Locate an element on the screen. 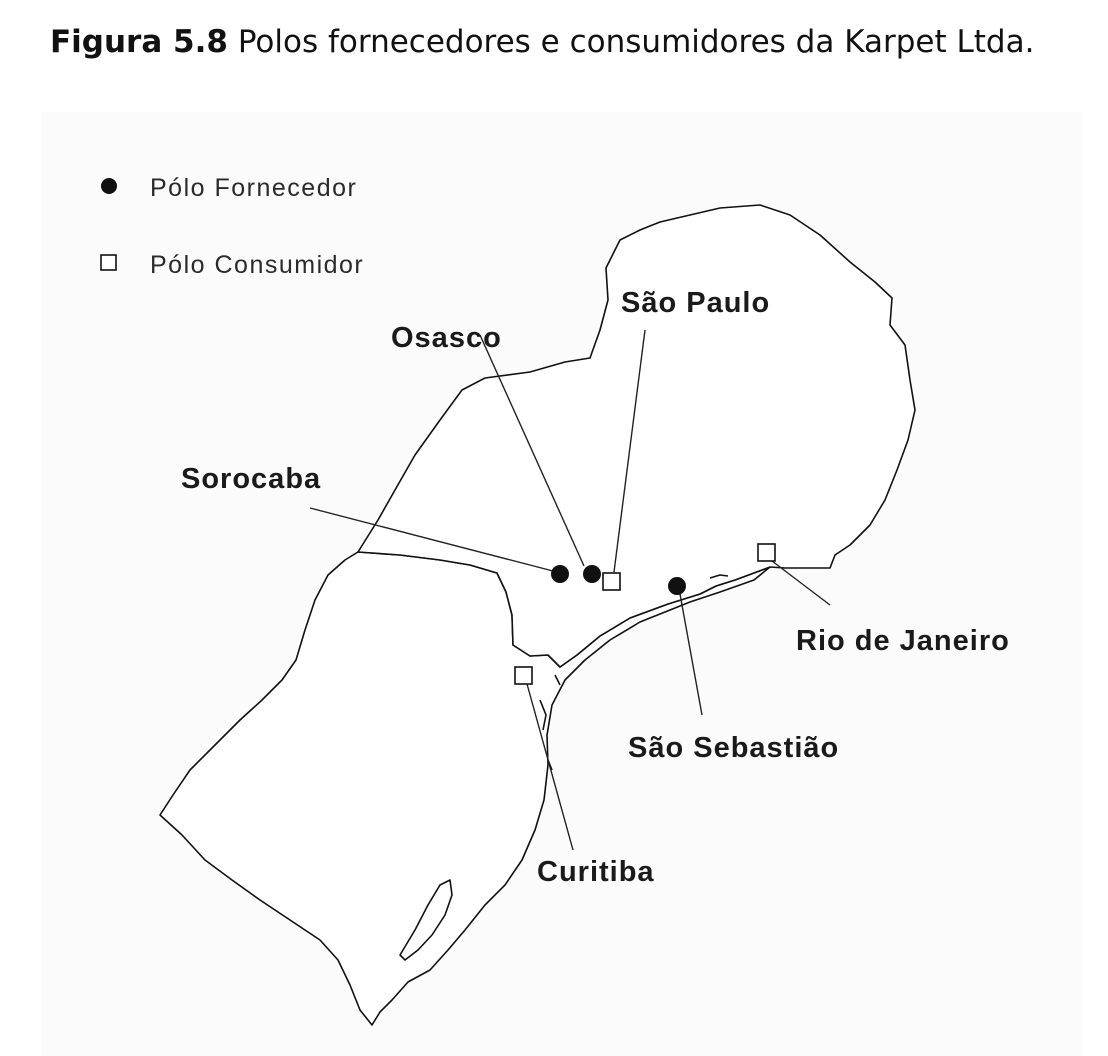 The height and width of the screenshot is (1056, 1108). legend-consumer-symbol is located at coordinates (108, 262).